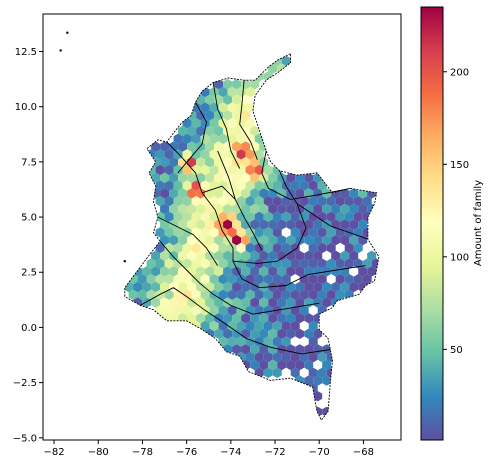 The width and height of the screenshot is (502, 470). What do you see at coordinates (25, 438) in the screenshot?
I see `y-tick-label: −5.0` at bounding box center [25, 438].